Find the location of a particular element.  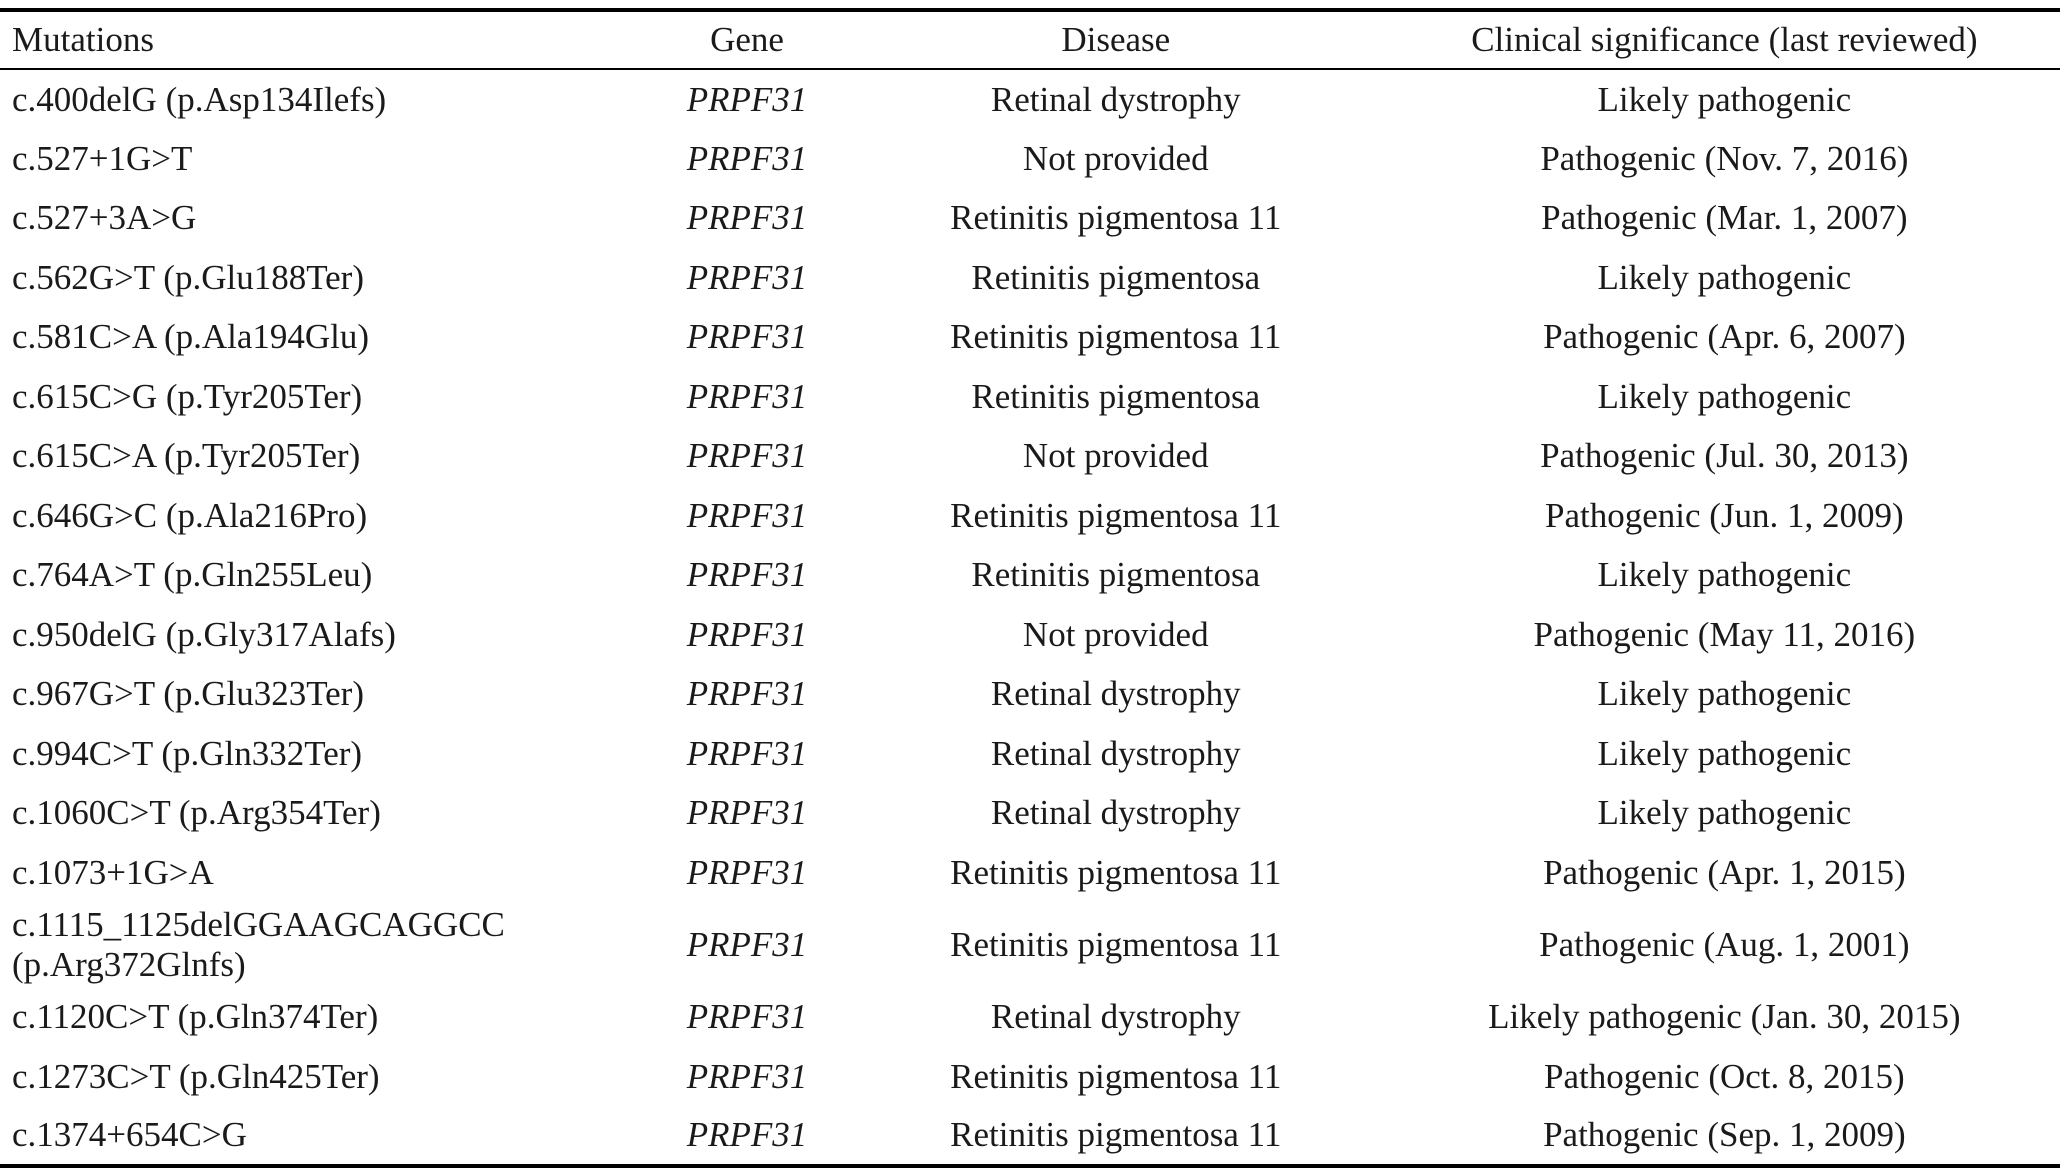

mutation-cell: c.1273C>T (p.Gln425Ter) is located at coordinates (196, 1076).